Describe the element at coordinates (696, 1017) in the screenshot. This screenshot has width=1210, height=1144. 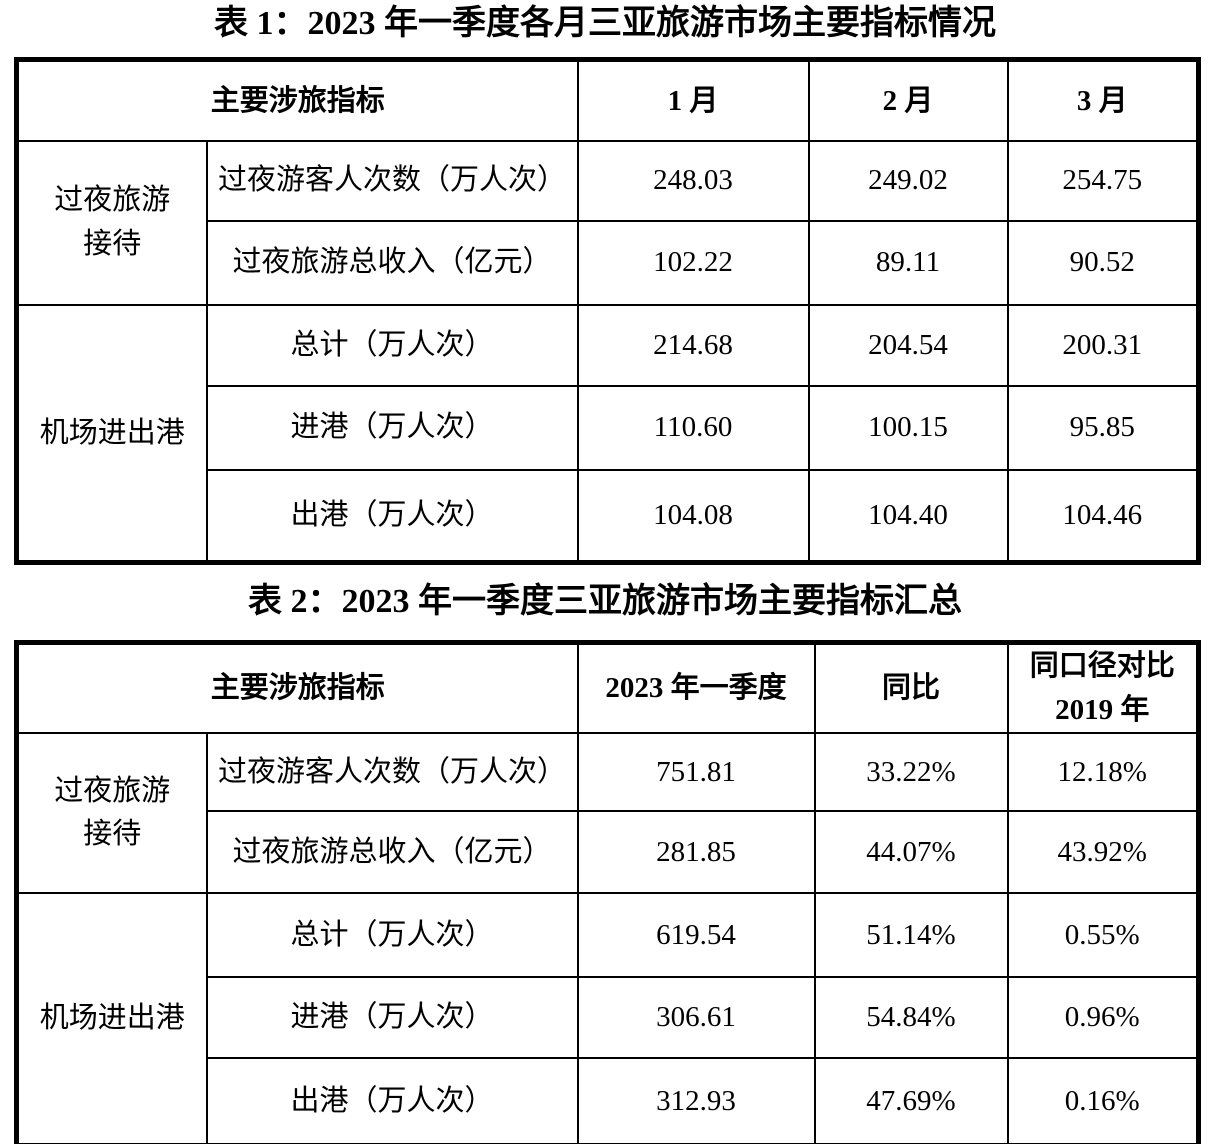
I see `t2-value-arrivals-q1: 306.61` at that location.